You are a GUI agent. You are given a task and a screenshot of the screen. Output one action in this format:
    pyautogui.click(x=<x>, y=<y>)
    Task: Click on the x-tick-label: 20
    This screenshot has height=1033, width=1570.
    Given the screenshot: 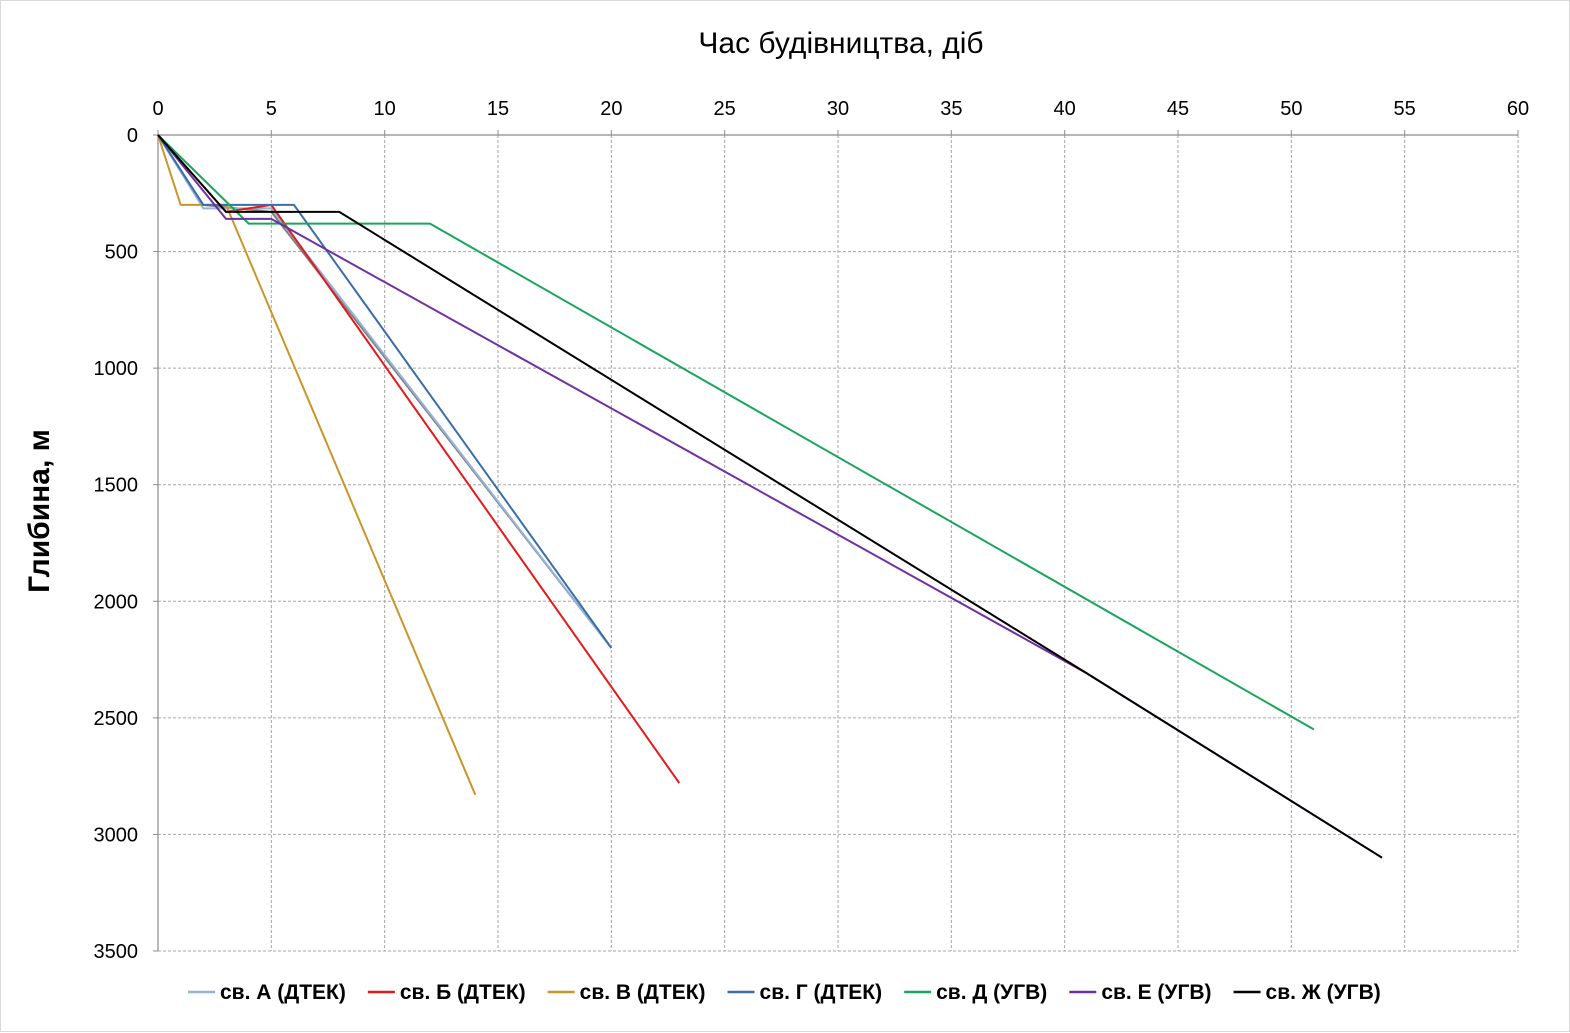 What is the action you would take?
    pyautogui.click(x=611, y=109)
    